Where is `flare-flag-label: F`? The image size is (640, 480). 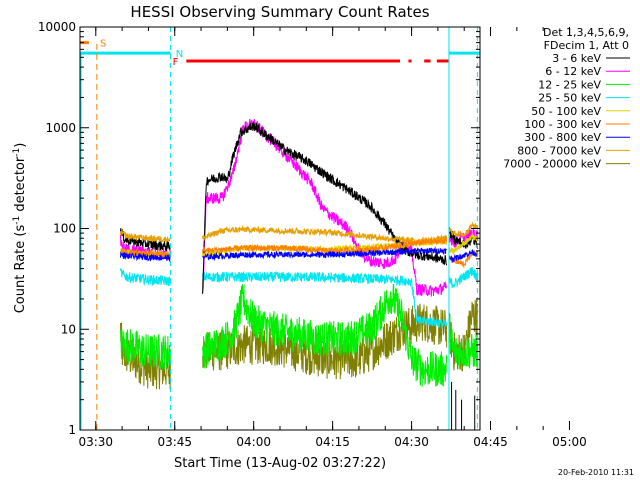 flare-flag-label: F is located at coordinates (176, 62).